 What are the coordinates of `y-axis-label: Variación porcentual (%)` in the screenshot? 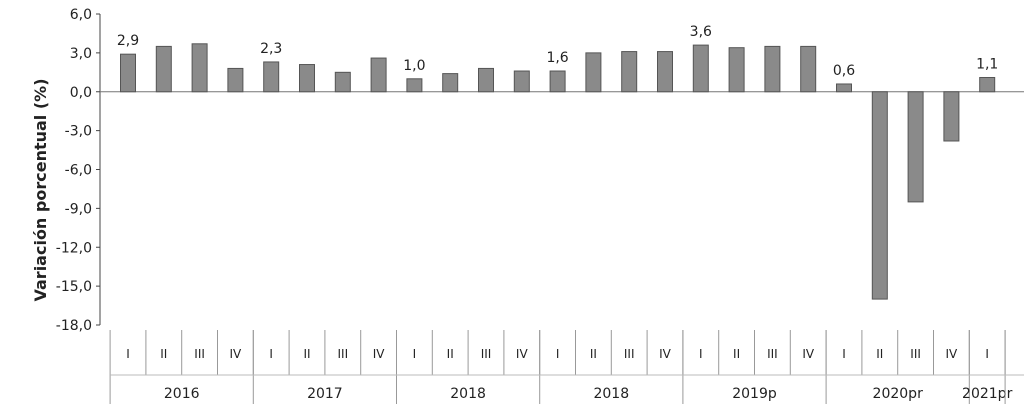 It's located at (40, 189).